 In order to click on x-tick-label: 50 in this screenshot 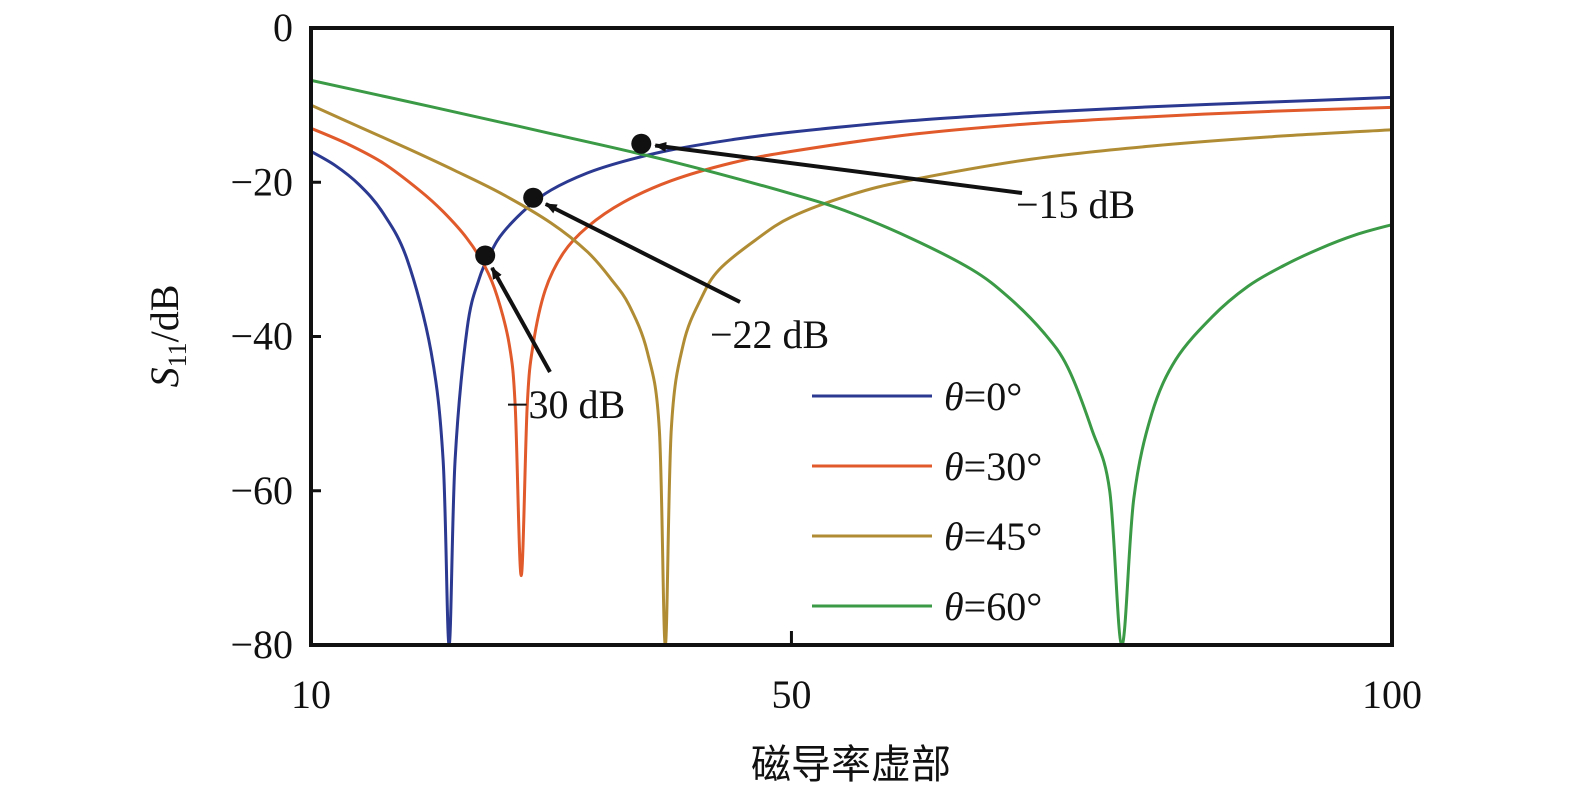, I will do `click(791, 694)`.